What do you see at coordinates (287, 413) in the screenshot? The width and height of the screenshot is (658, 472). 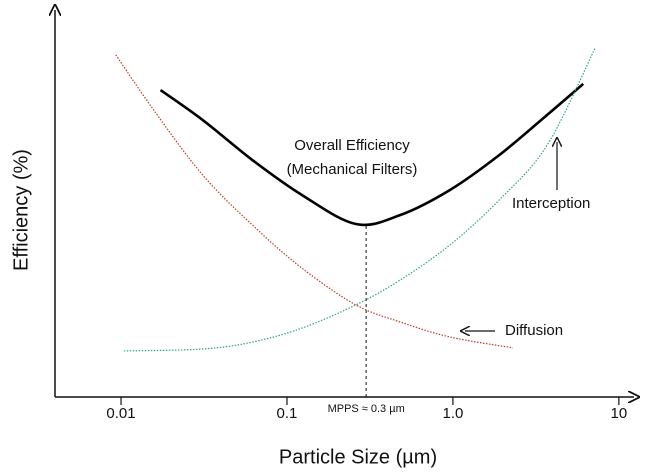 I see `x-tick-label: 0.1` at bounding box center [287, 413].